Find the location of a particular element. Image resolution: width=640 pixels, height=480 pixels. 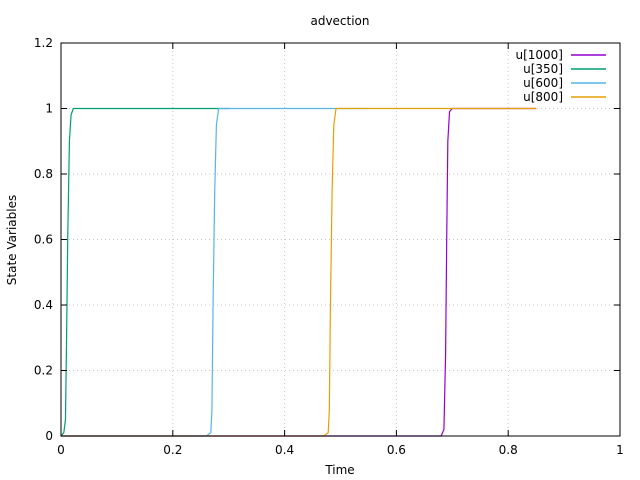

legend-label: u[600] is located at coordinates (543, 83).